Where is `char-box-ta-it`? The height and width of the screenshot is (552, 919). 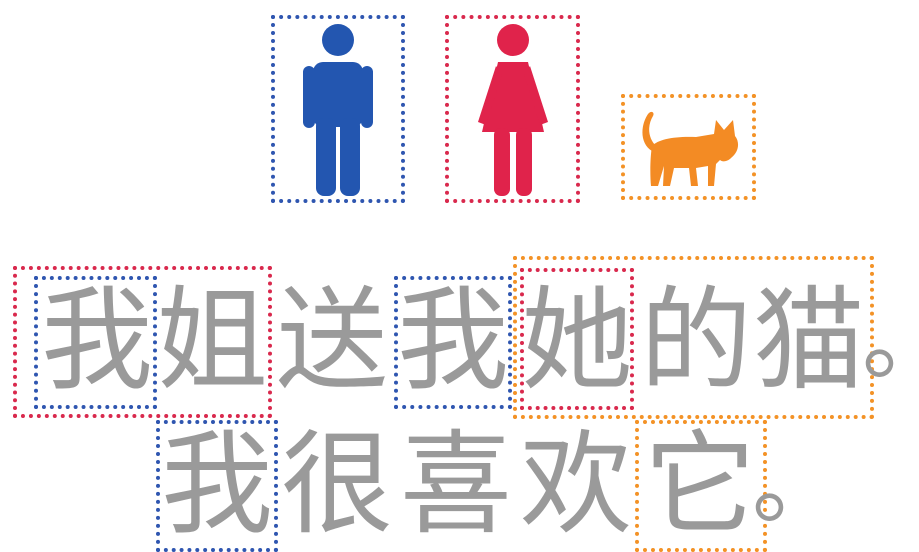 char-box-ta-it is located at coordinates (701, 486).